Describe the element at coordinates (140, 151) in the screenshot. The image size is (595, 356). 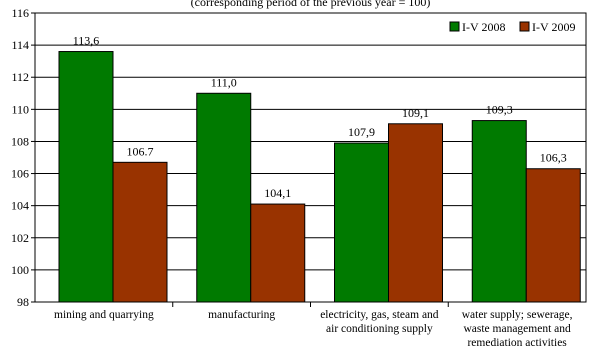
I see `data-label: 106.7` at that location.